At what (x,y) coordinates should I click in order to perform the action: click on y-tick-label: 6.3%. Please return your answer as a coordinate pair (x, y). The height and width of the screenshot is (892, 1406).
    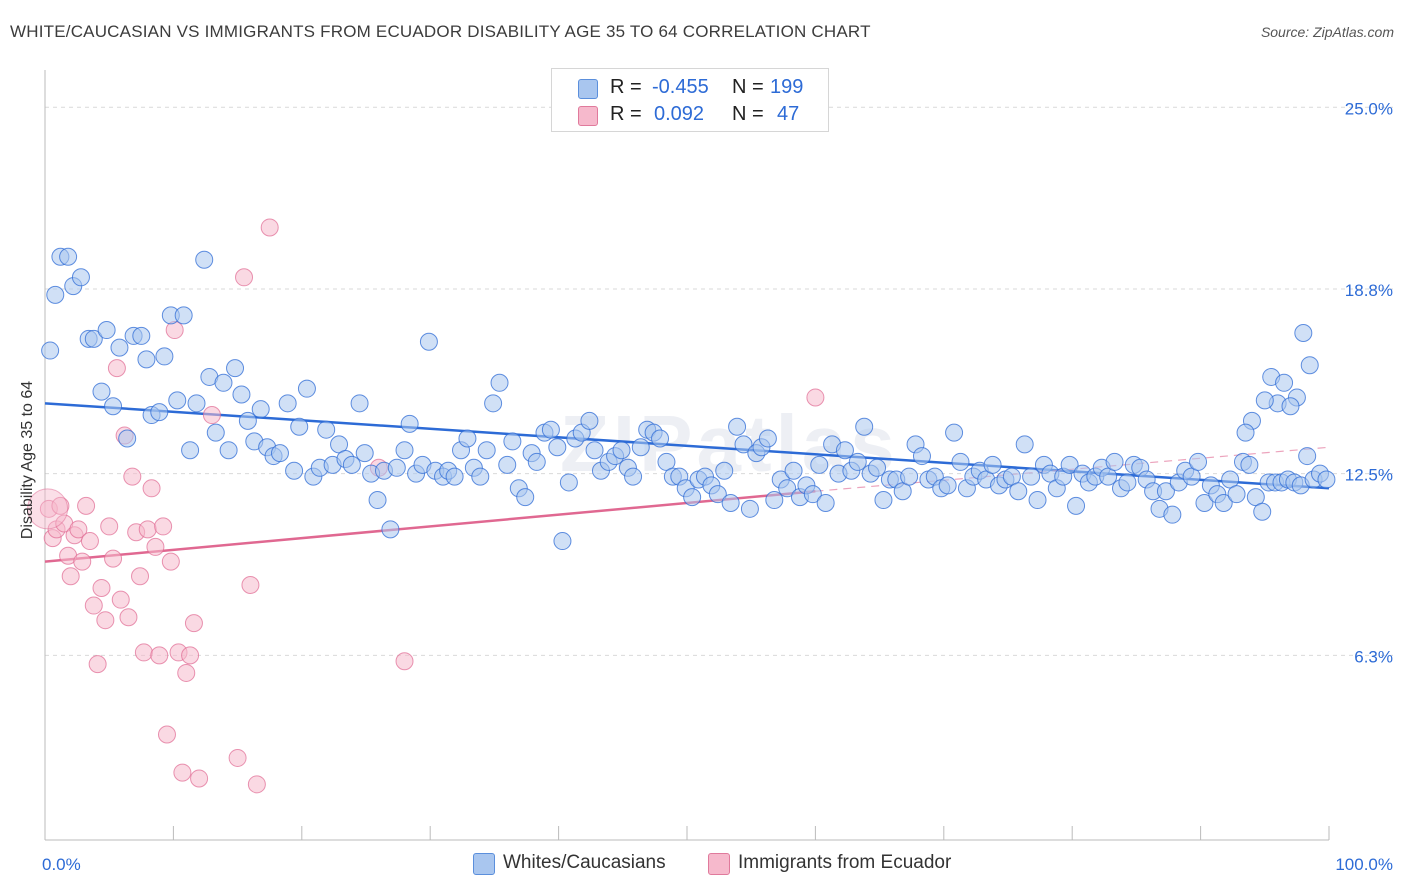
    Looking at the image, I should click on (1373, 656).